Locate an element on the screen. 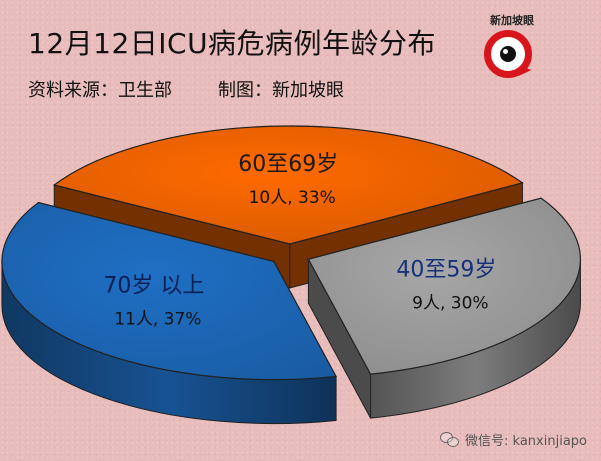  slice-value-label: 10人, 33% is located at coordinates (292, 198).